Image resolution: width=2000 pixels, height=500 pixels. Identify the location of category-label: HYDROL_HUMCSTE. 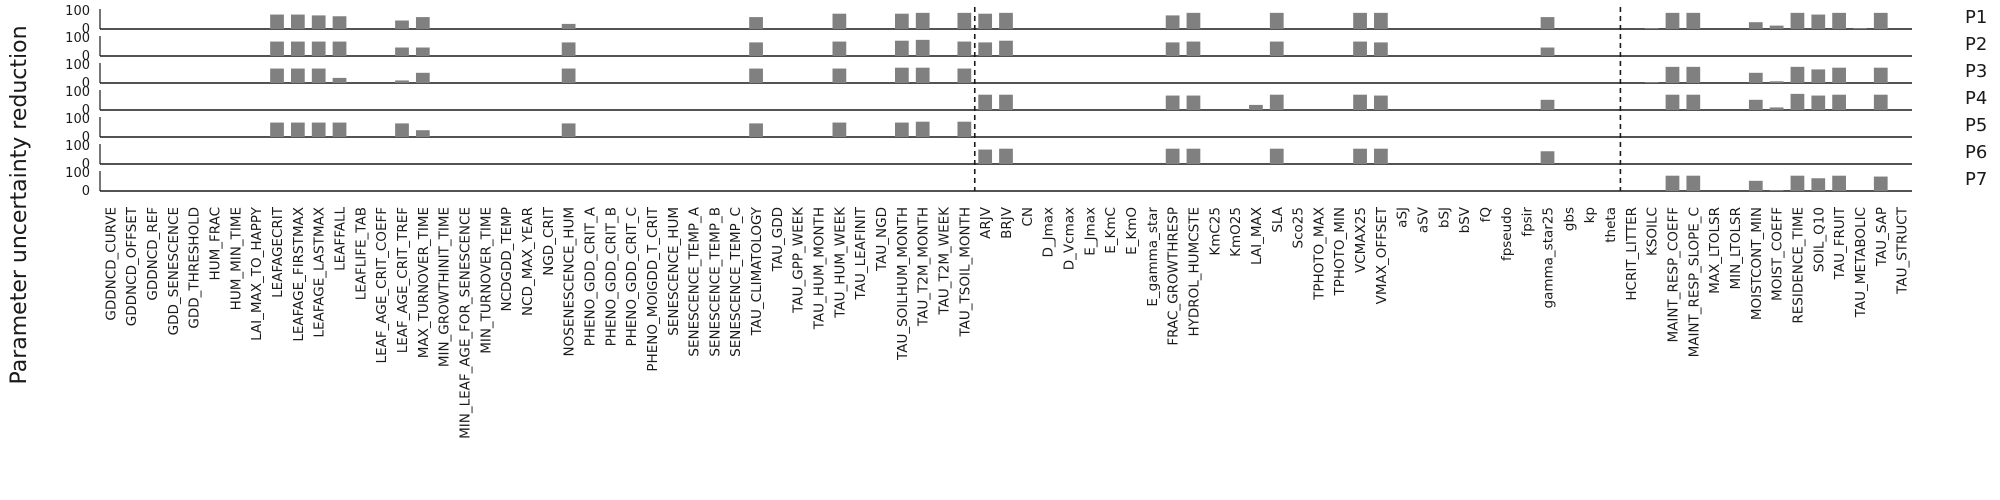
(1194, 272).